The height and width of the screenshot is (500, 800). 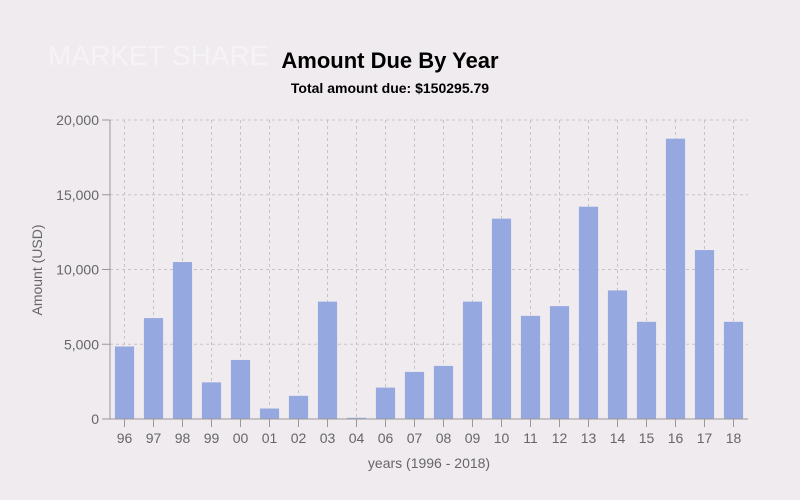 I want to click on x-tick-label: 97, so click(x=154, y=438).